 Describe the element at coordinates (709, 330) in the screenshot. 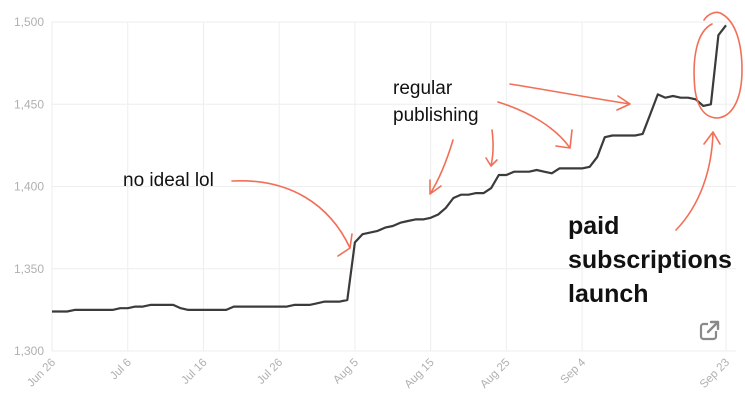

I see `external-link-icon` at that location.